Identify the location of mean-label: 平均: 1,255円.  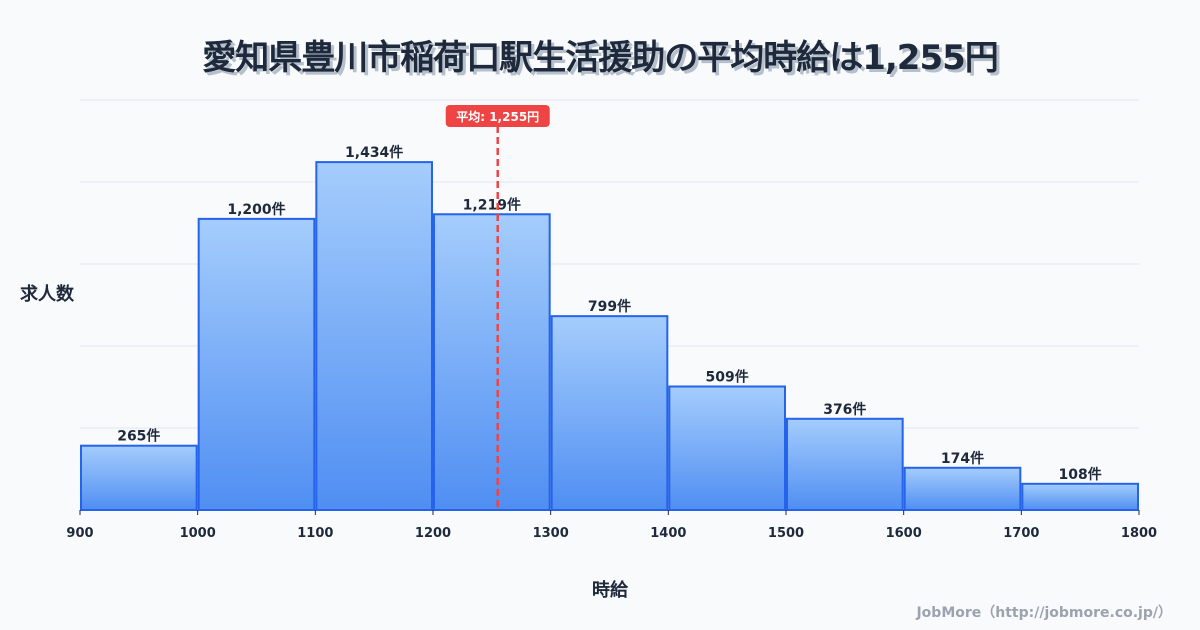
(497, 116).